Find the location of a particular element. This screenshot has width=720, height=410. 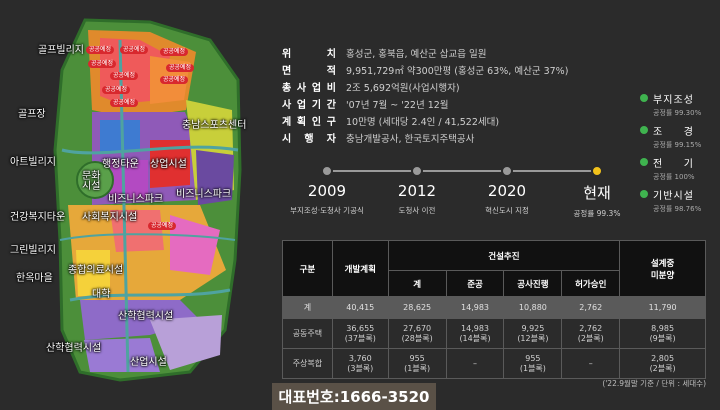

header-unsold: 설계중 미분양 is located at coordinates (662, 268).